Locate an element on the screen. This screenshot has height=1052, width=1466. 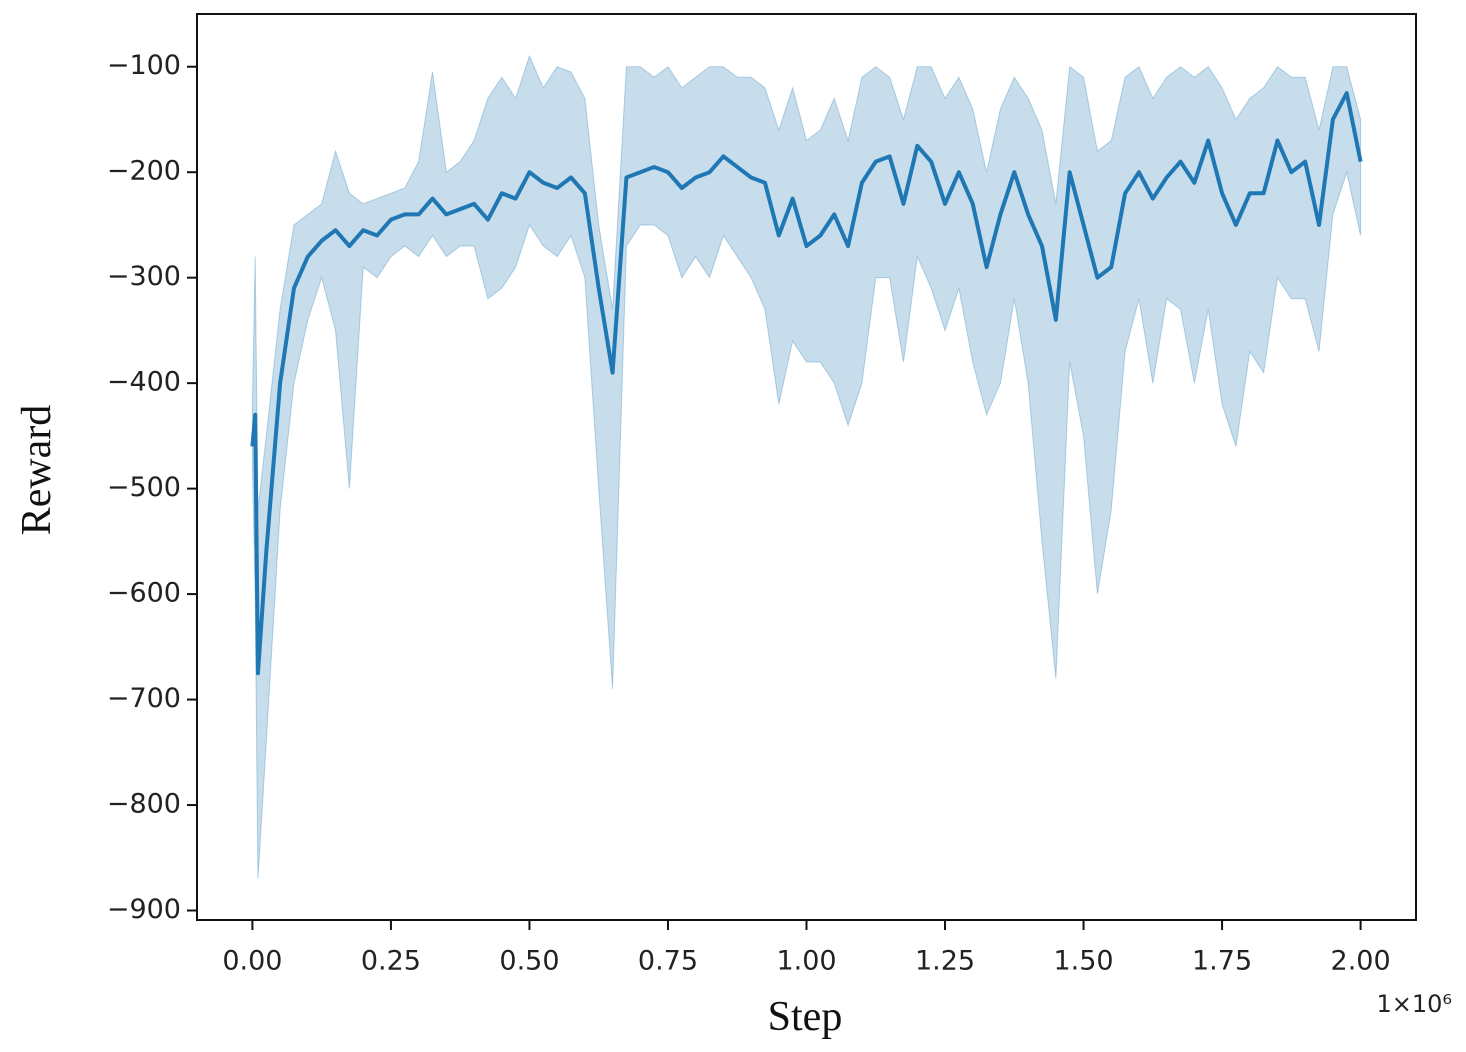
x-tick-label: 1.75 is located at coordinates (1222, 961).